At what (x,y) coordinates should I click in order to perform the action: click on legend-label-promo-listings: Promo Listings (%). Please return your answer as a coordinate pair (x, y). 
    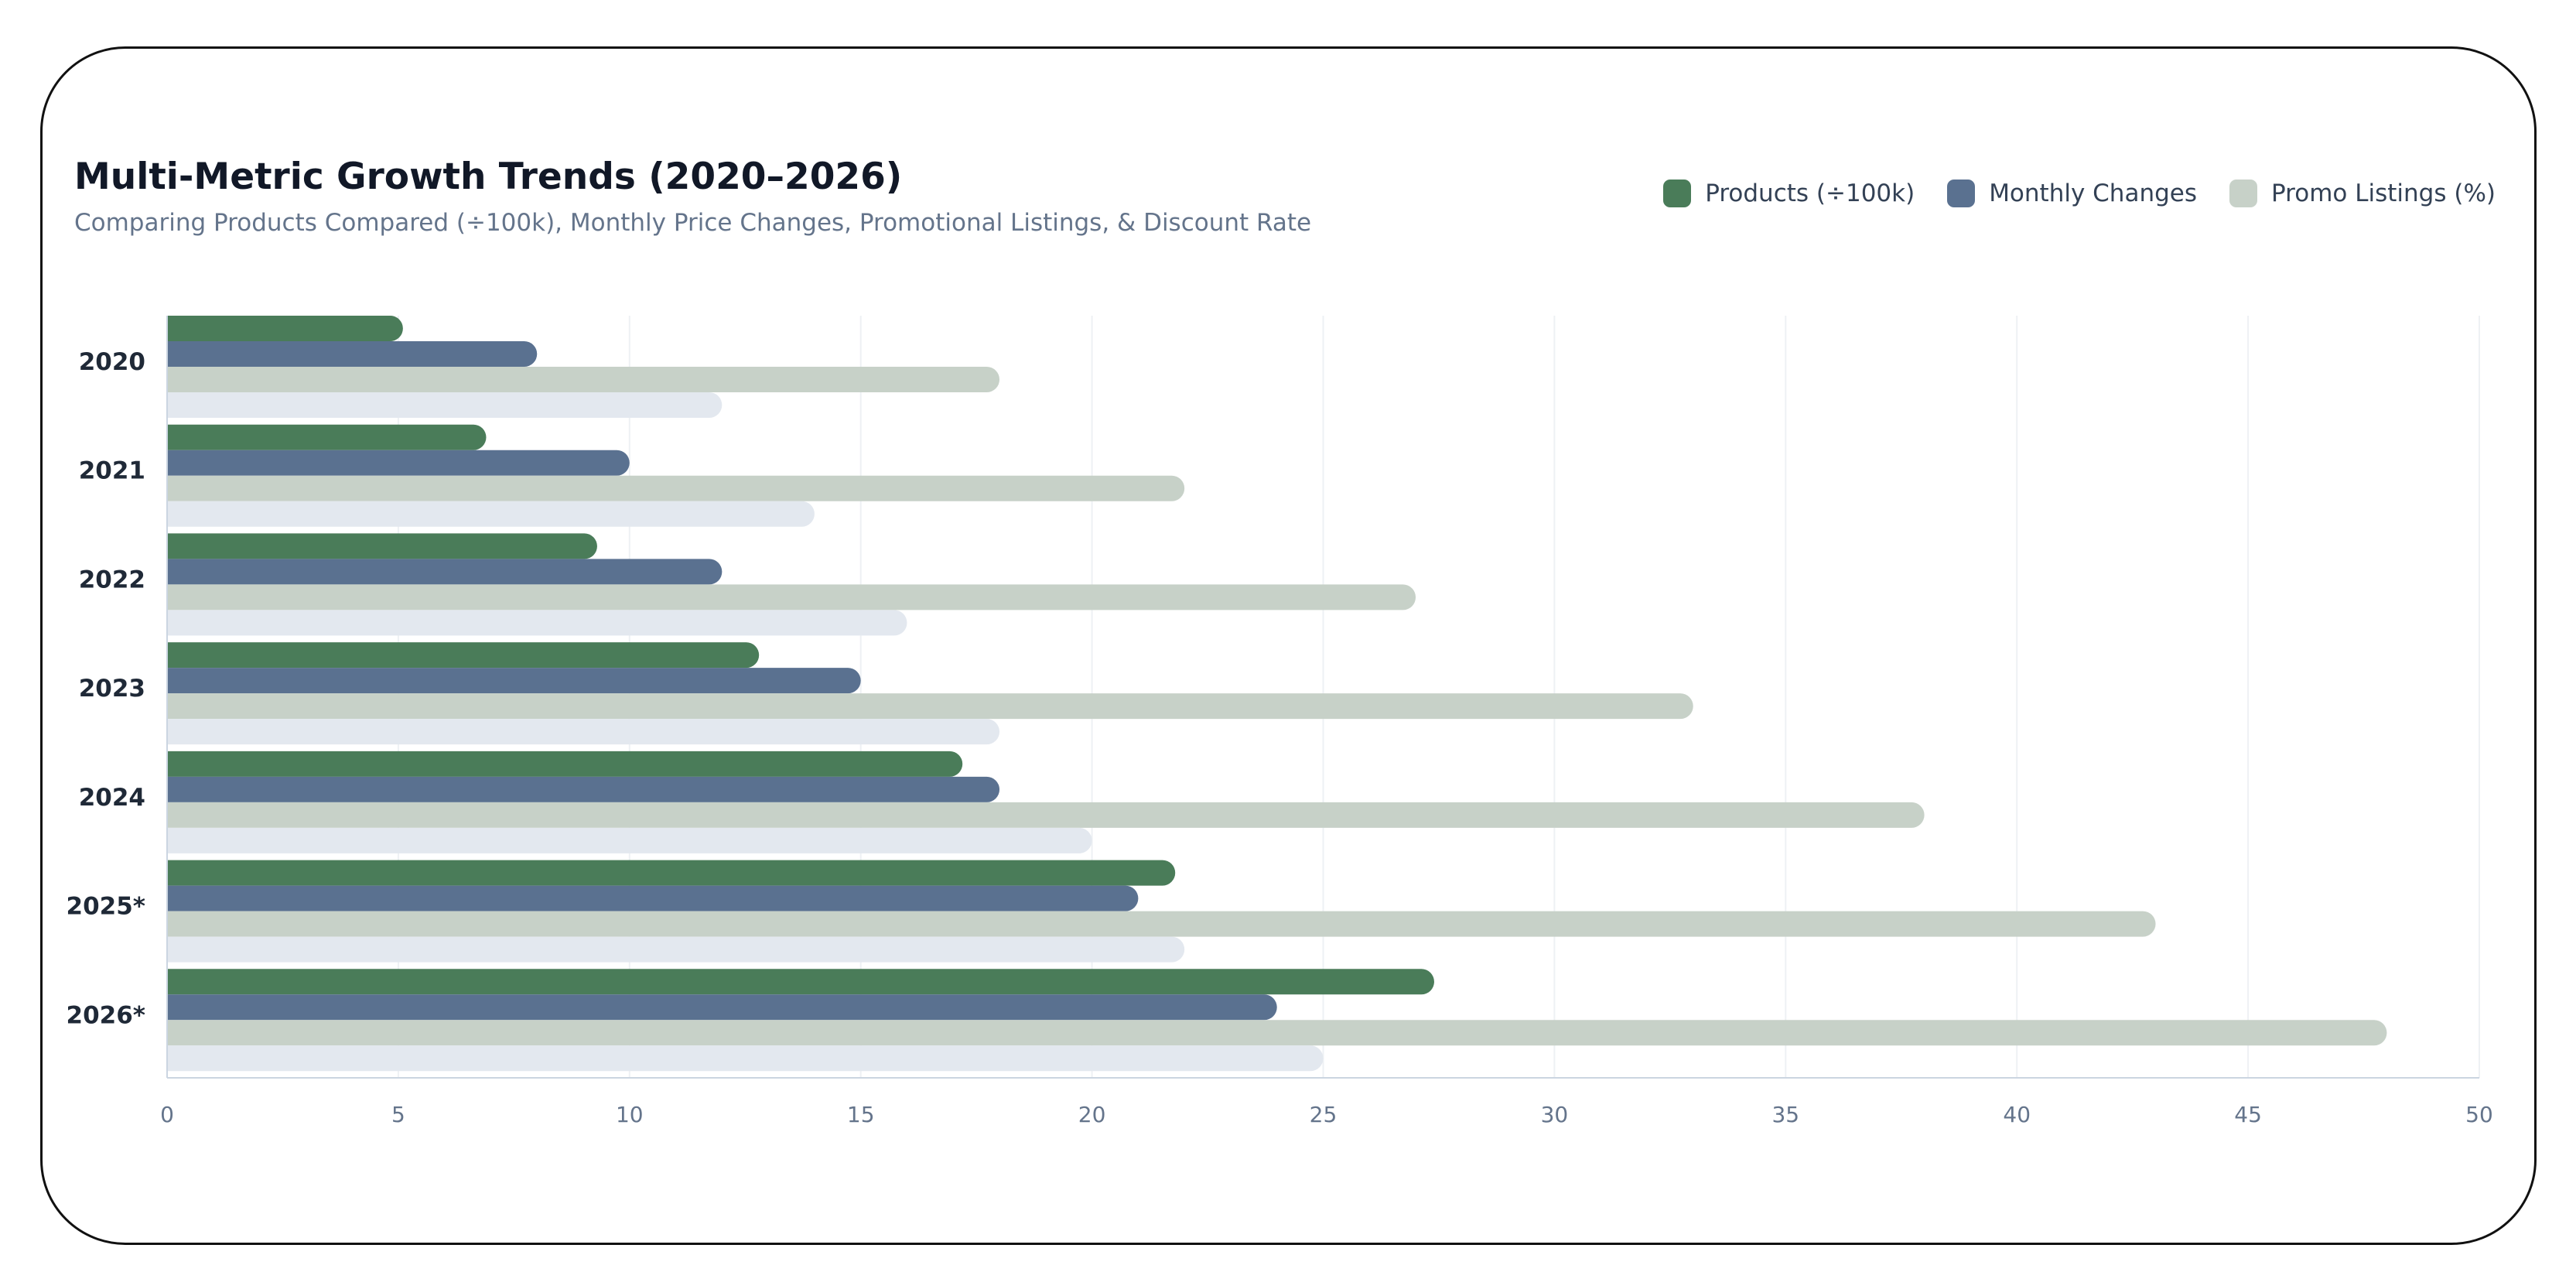
    Looking at the image, I should click on (2383, 193).